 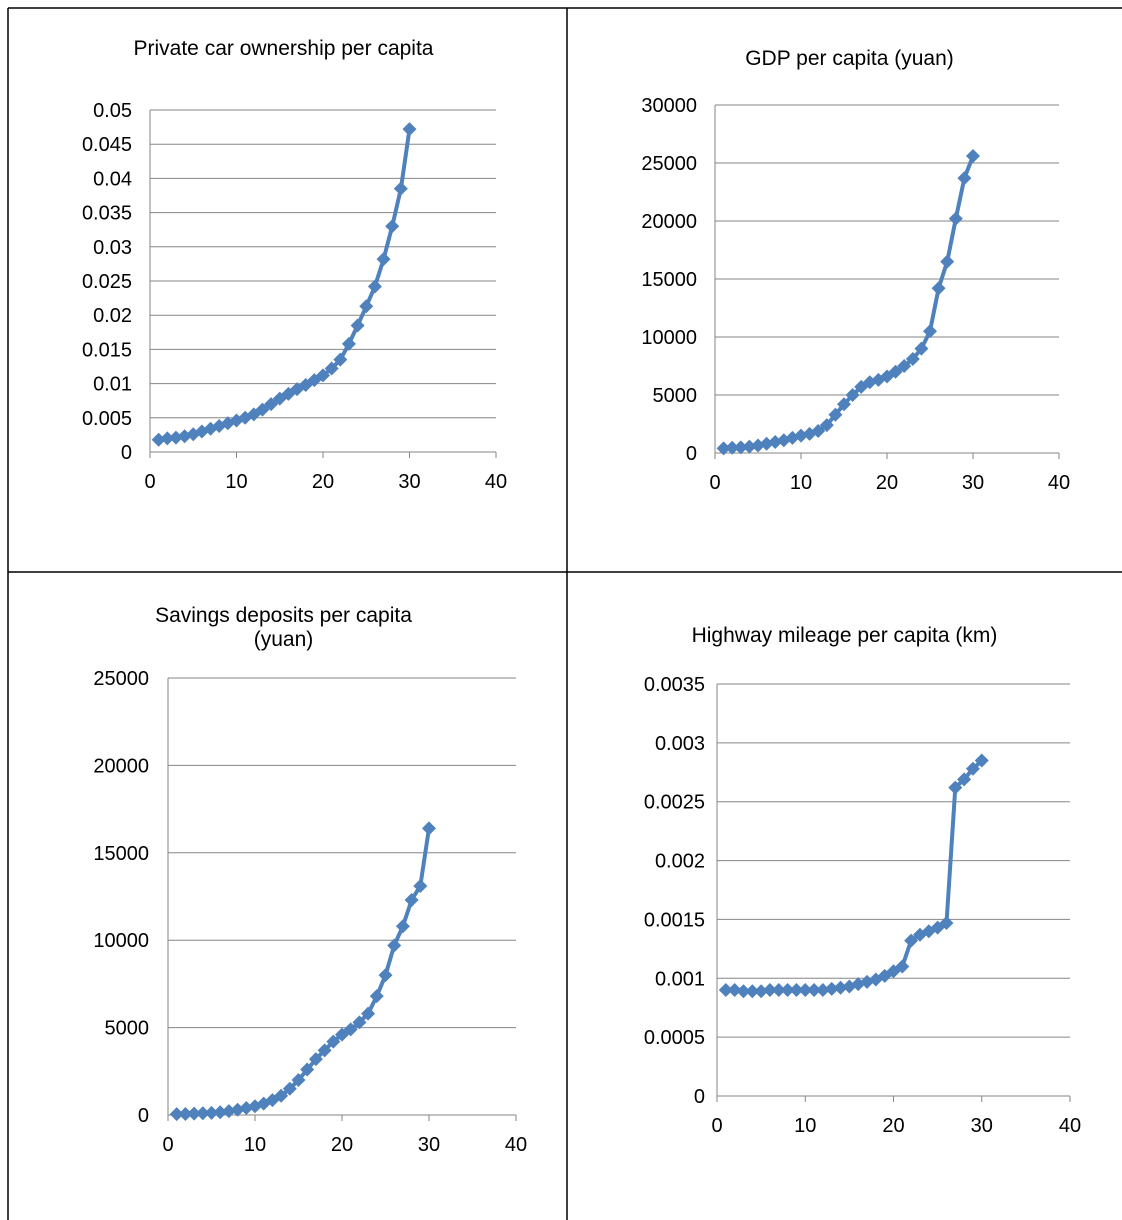 What do you see at coordinates (674, 803) in the screenshot?
I see `y-tick-label: 0.0025` at bounding box center [674, 803].